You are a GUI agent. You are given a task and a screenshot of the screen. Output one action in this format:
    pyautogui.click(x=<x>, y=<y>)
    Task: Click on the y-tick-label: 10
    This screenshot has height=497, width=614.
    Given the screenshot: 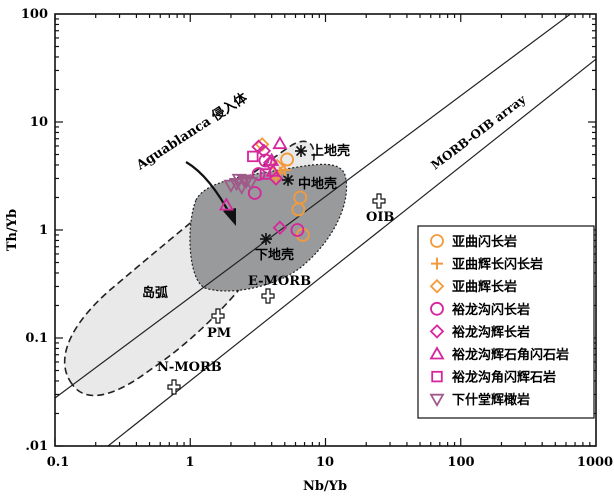 What is the action you would take?
    pyautogui.click(x=39, y=122)
    